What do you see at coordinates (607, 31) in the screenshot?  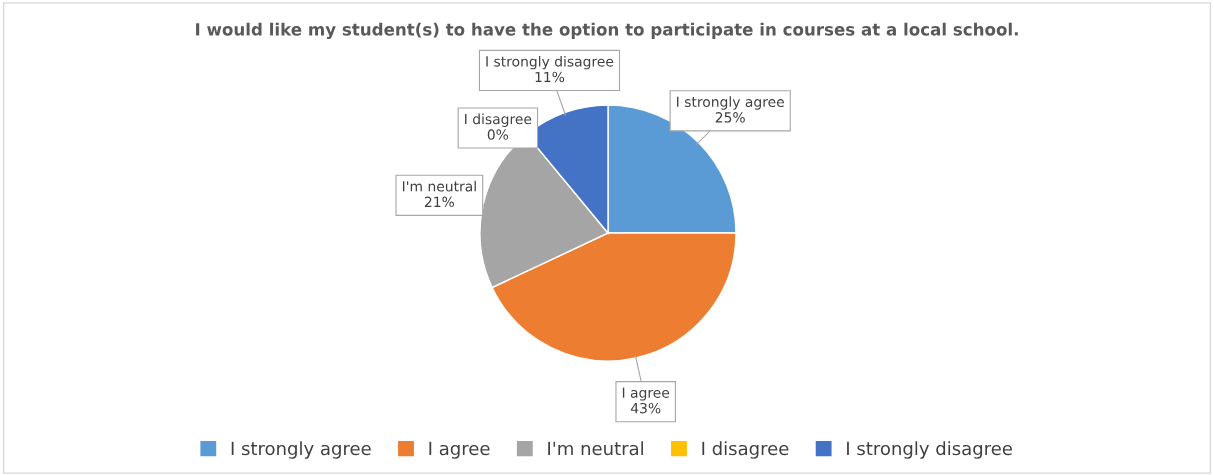 I see `chart-title: I would like my student(s) to have the option to participate in courses at a local school.` at bounding box center [607, 31].